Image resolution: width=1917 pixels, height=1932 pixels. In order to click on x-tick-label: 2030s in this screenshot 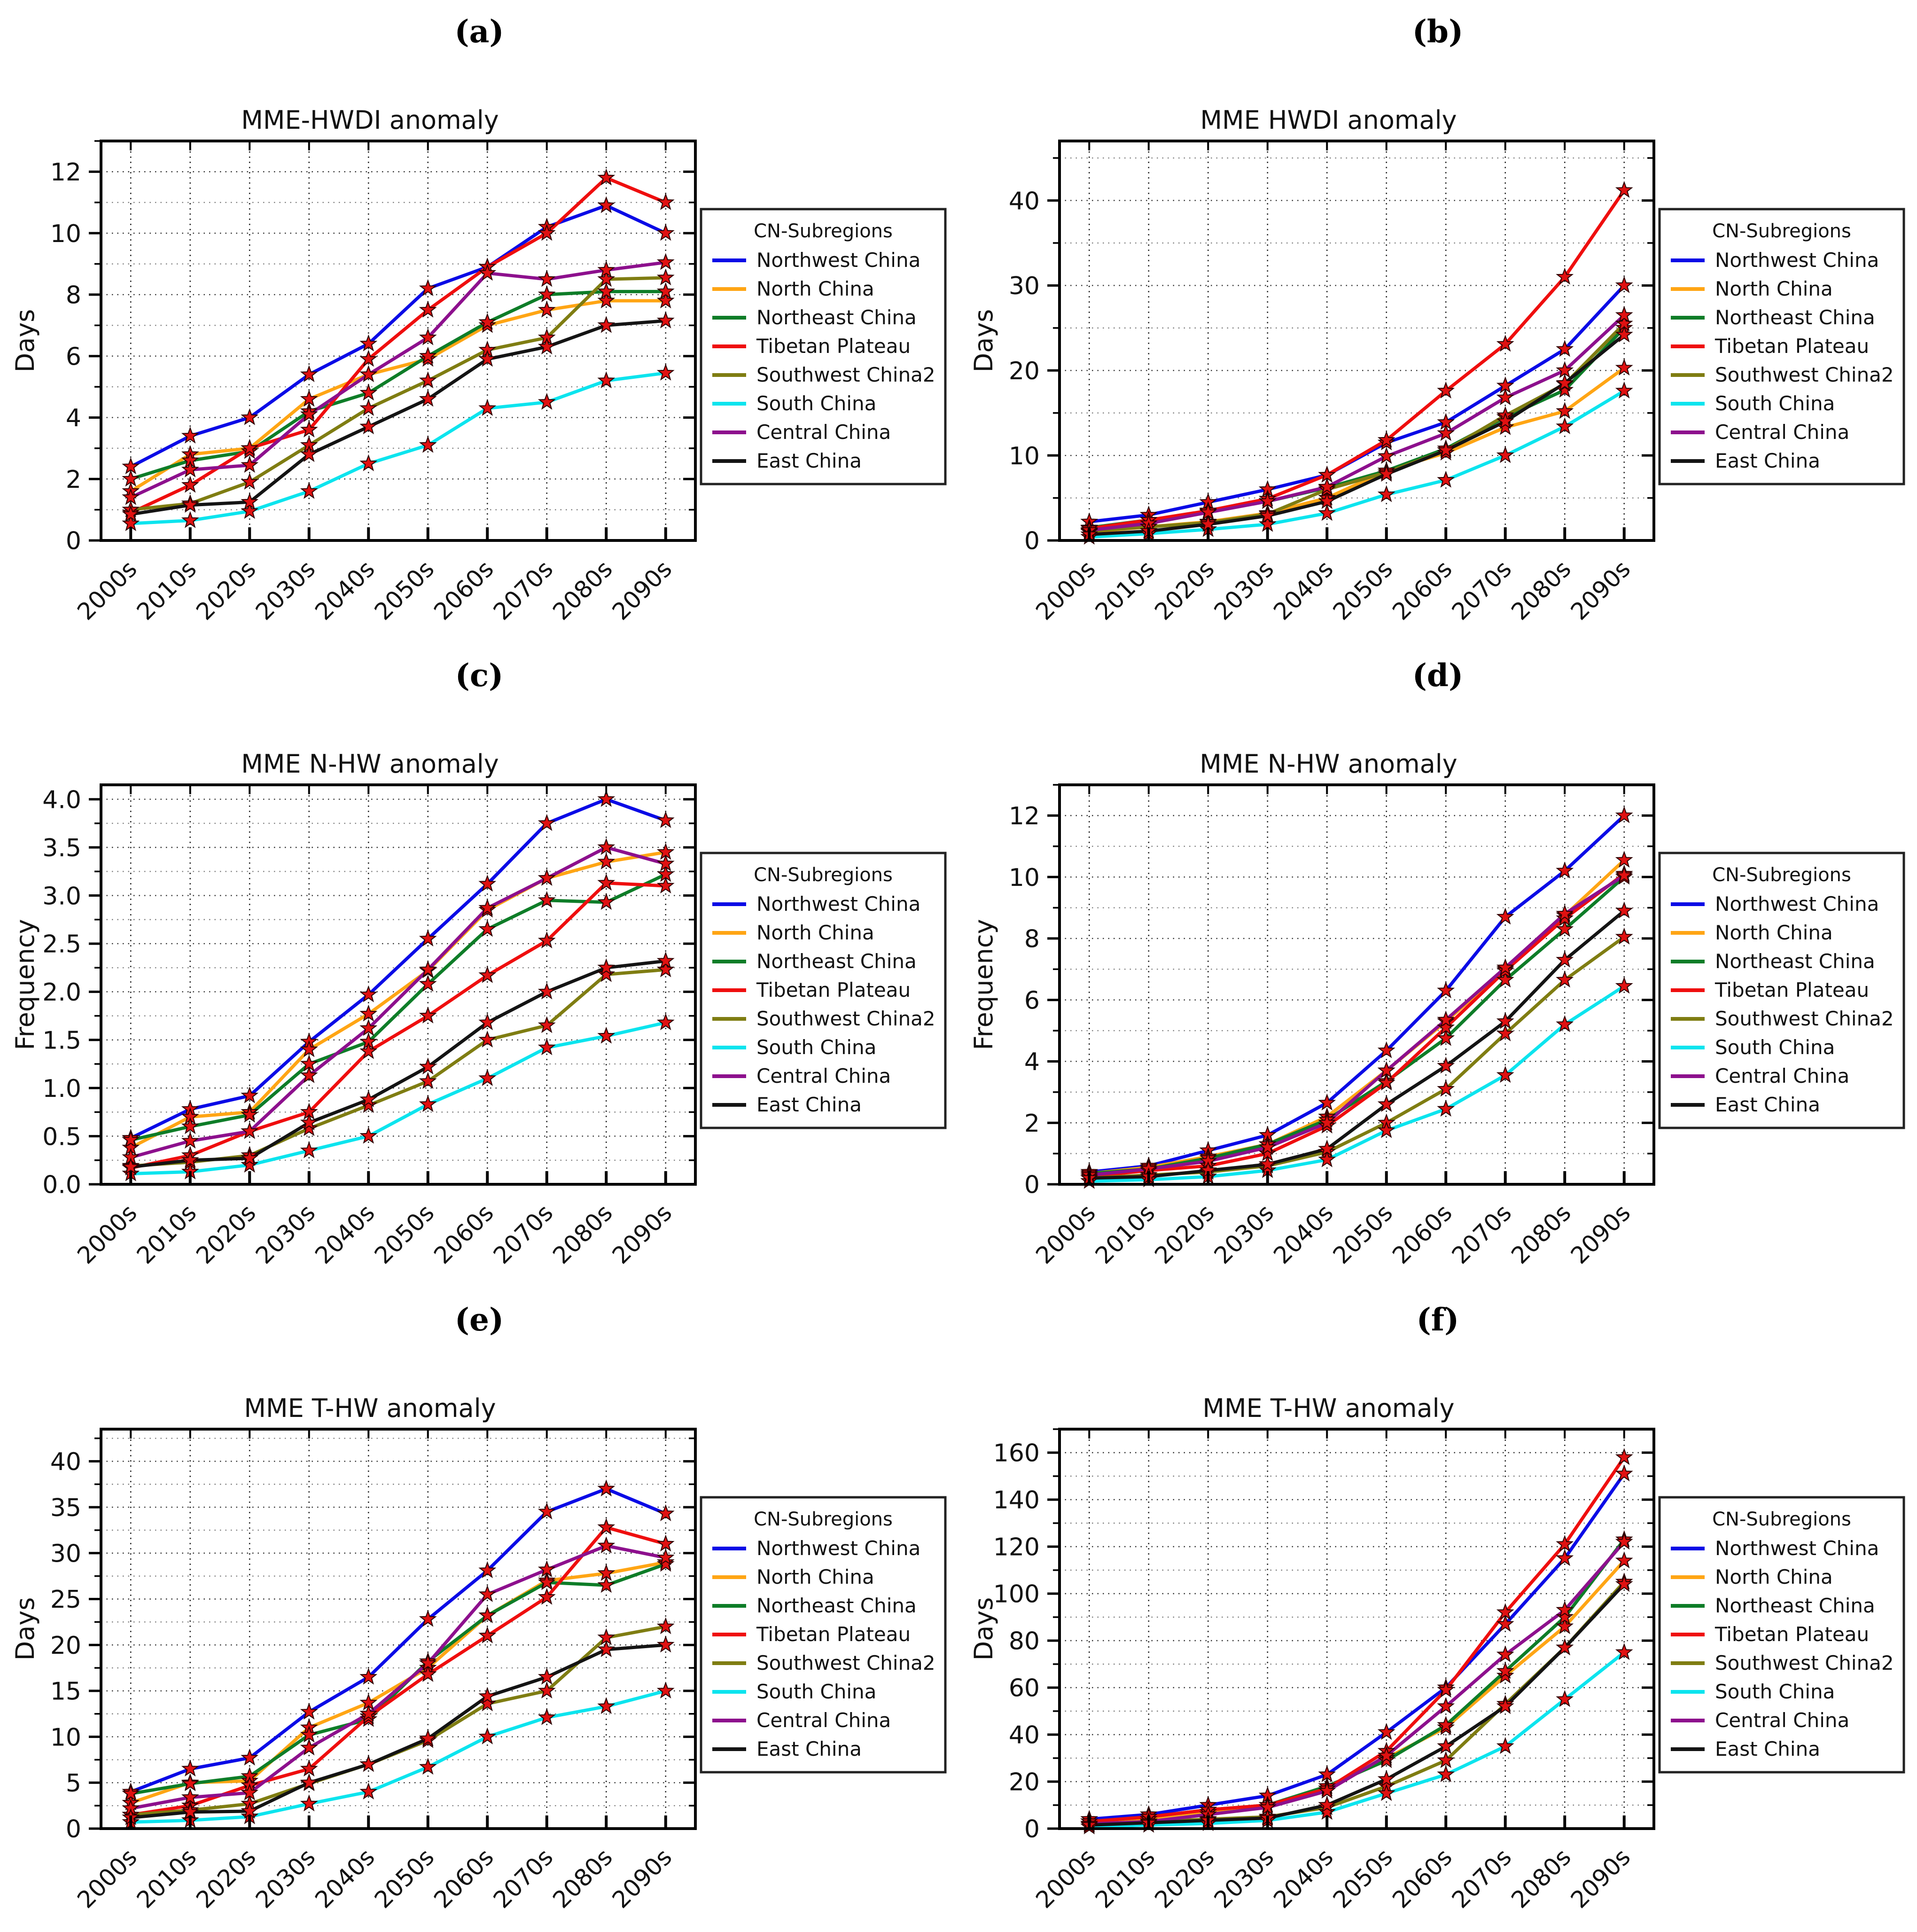, I will do `click(285, 590)`.